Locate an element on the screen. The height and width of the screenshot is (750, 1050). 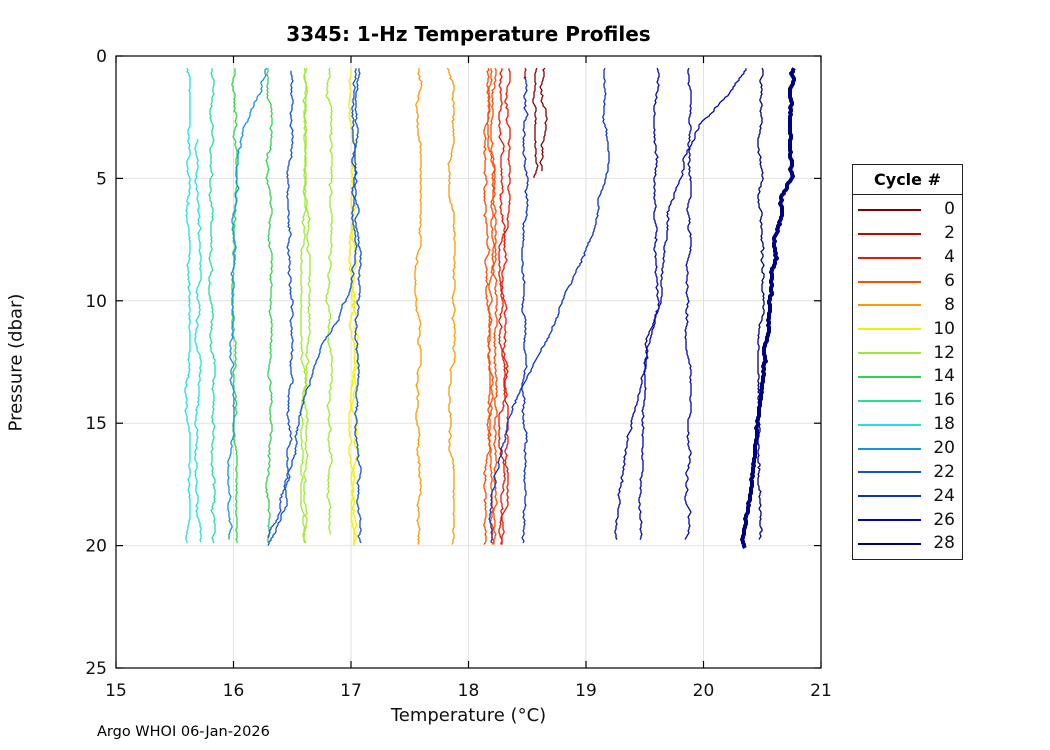
chart-title: 3345: 1-Hz Temperature Profiles is located at coordinates (468, 34).